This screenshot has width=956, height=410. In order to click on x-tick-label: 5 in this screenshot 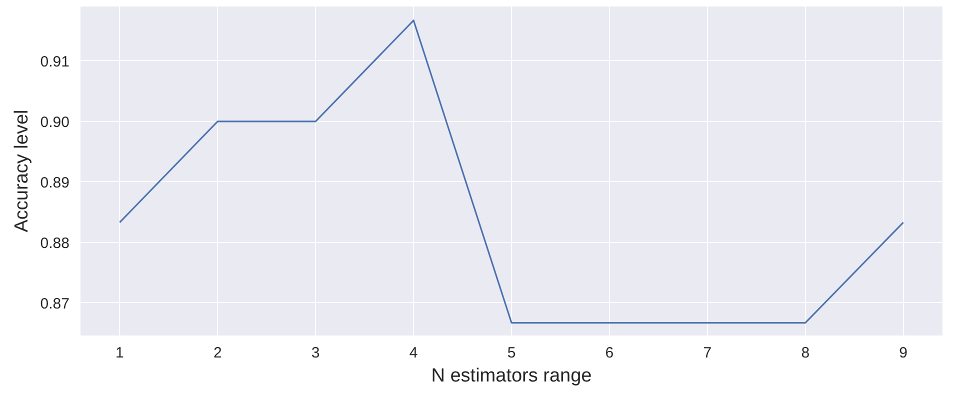, I will do `click(511, 353)`.